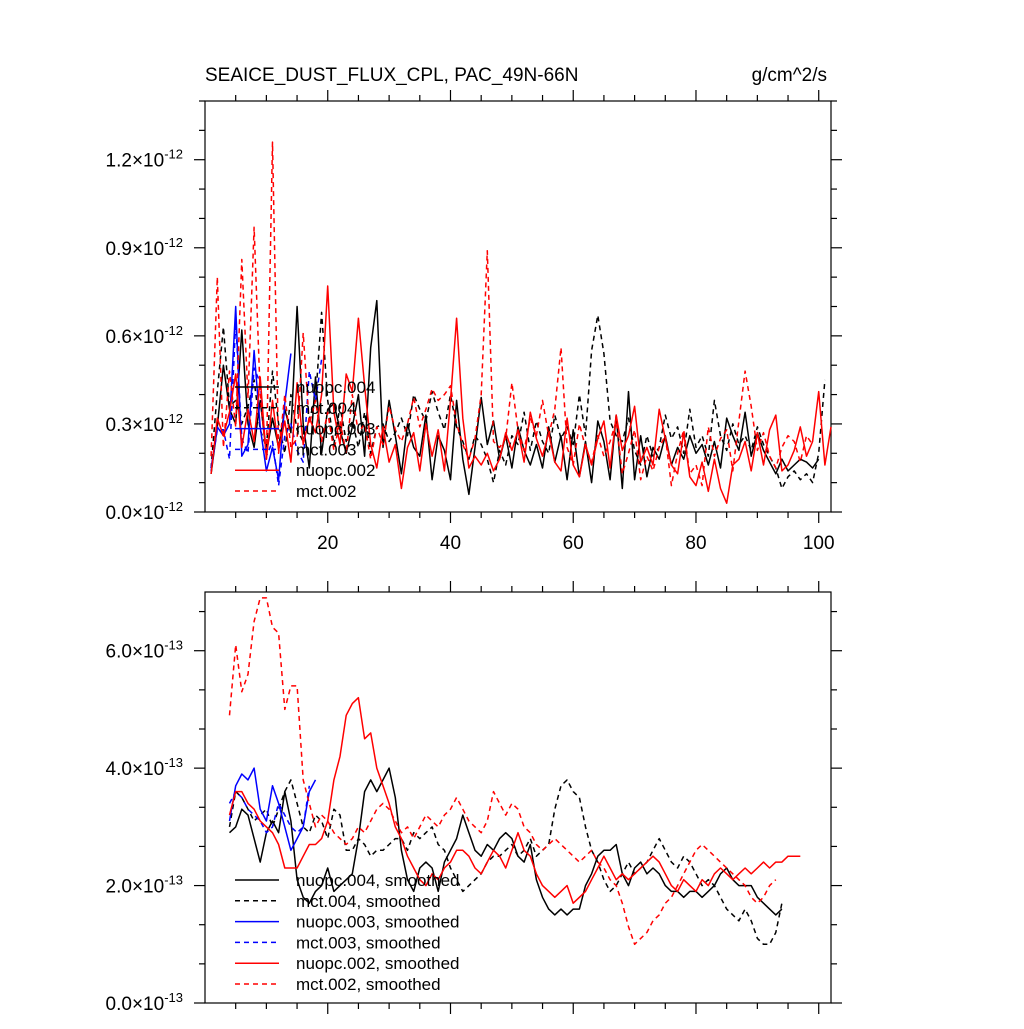 The width and height of the screenshot is (1024, 1029). What do you see at coordinates (326, 449) in the screenshot?
I see `top-legend-label: mct.003` at bounding box center [326, 449].